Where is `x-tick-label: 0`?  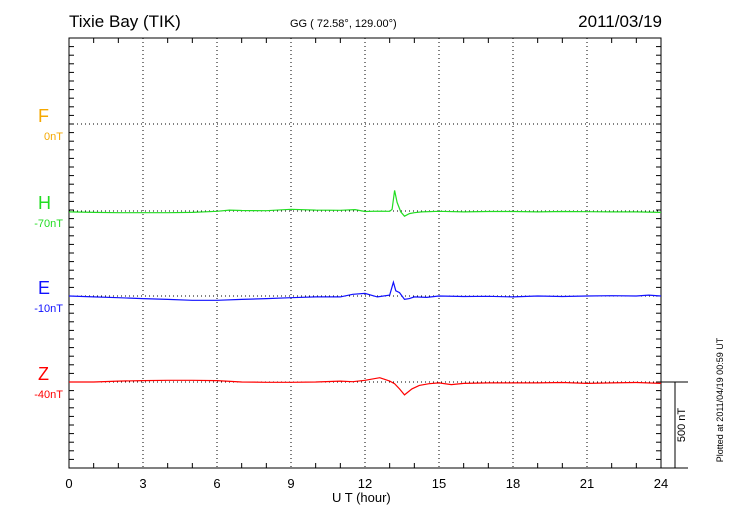
x-tick-label: 0 is located at coordinates (68, 483).